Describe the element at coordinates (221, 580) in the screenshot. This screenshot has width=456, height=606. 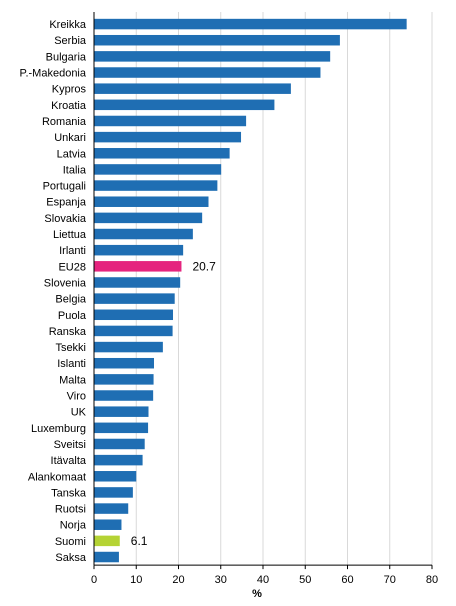
I see `x-tick-label: 30` at that location.